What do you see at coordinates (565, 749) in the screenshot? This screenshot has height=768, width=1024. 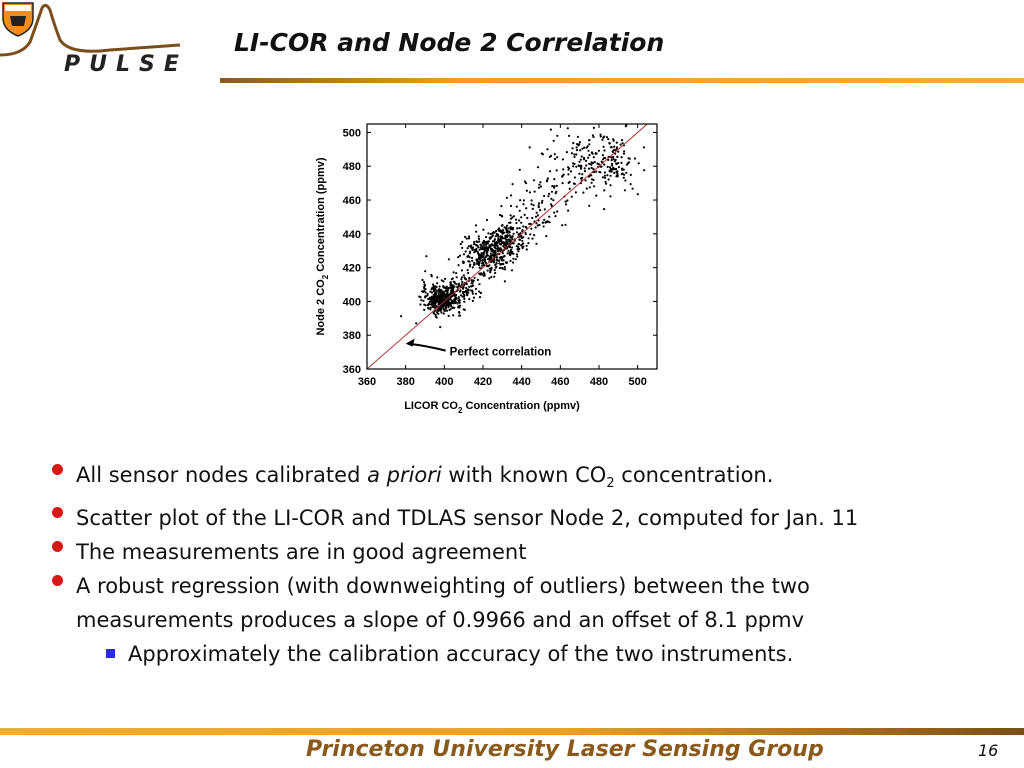 I see `footer-text: Princeton University Laser Sensing Group` at bounding box center [565, 749].